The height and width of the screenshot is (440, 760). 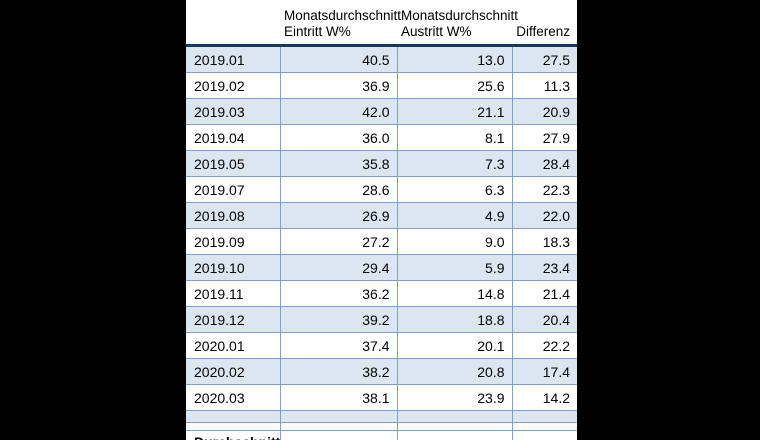 I want to click on austritt-cell: 5.9, so click(x=454, y=267).